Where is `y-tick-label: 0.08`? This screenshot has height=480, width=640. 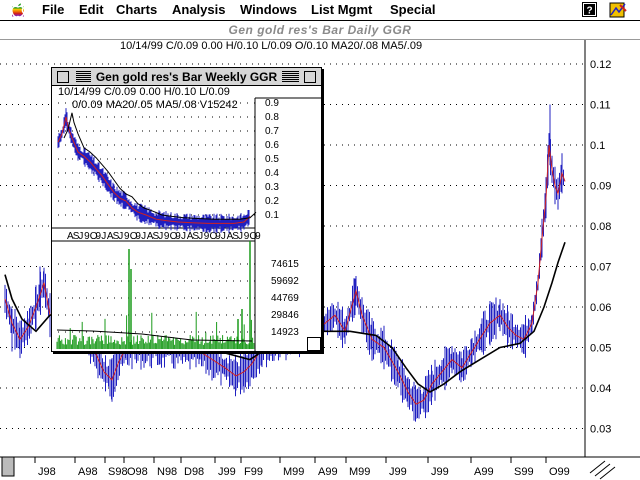 y-tick-label: 0.08 is located at coordinates (600, 227).